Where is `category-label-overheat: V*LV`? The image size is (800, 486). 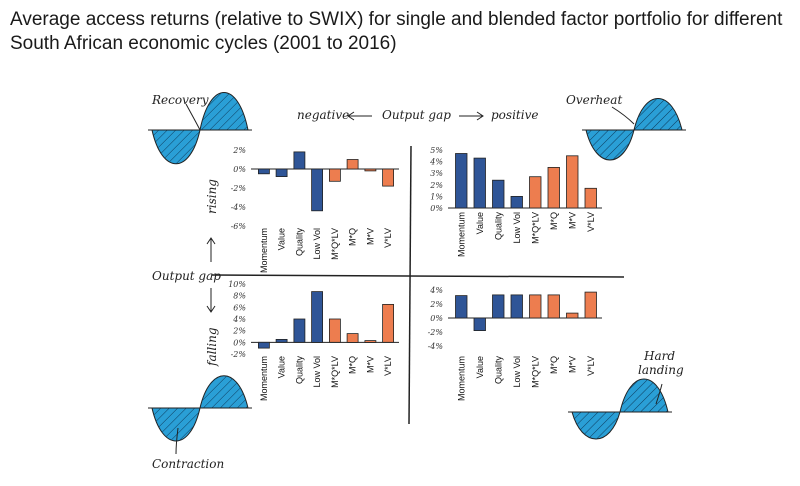 category-label-overheat: V*LV is located at coordinates (591, 222).